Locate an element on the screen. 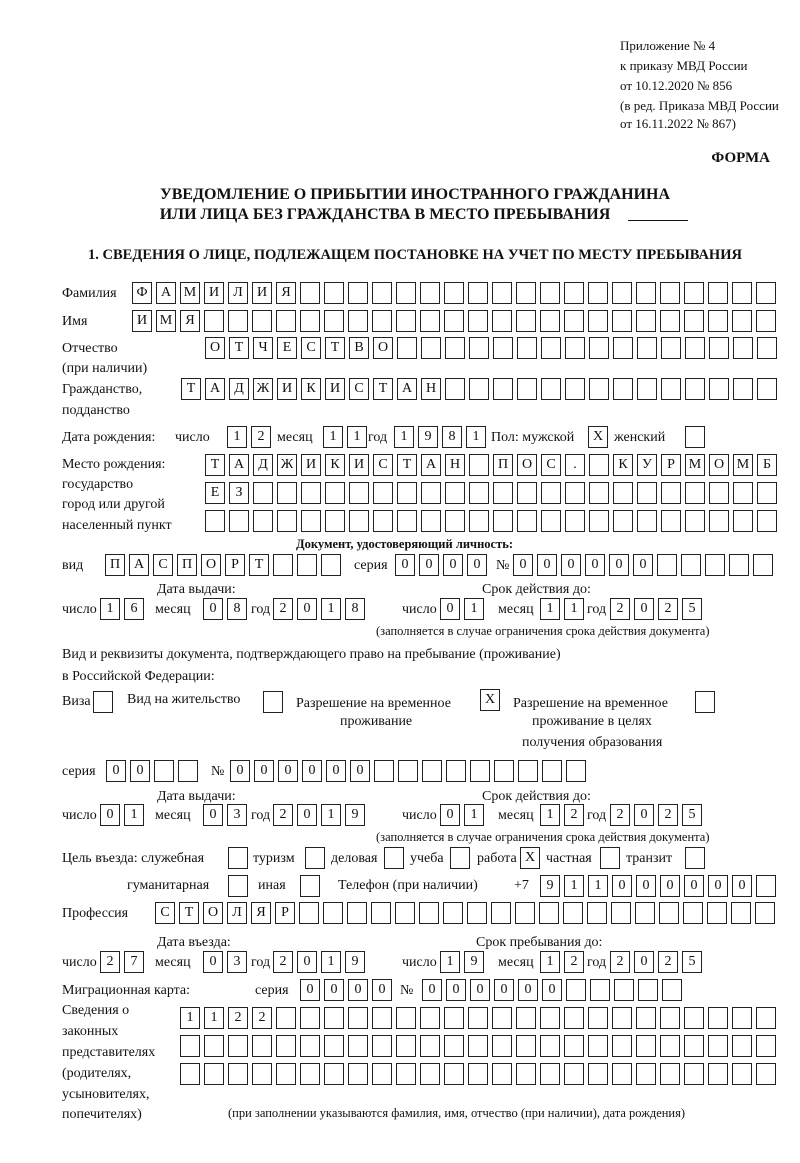  char-box-id-issue-month: 8 is located at coordinates (237, 609).